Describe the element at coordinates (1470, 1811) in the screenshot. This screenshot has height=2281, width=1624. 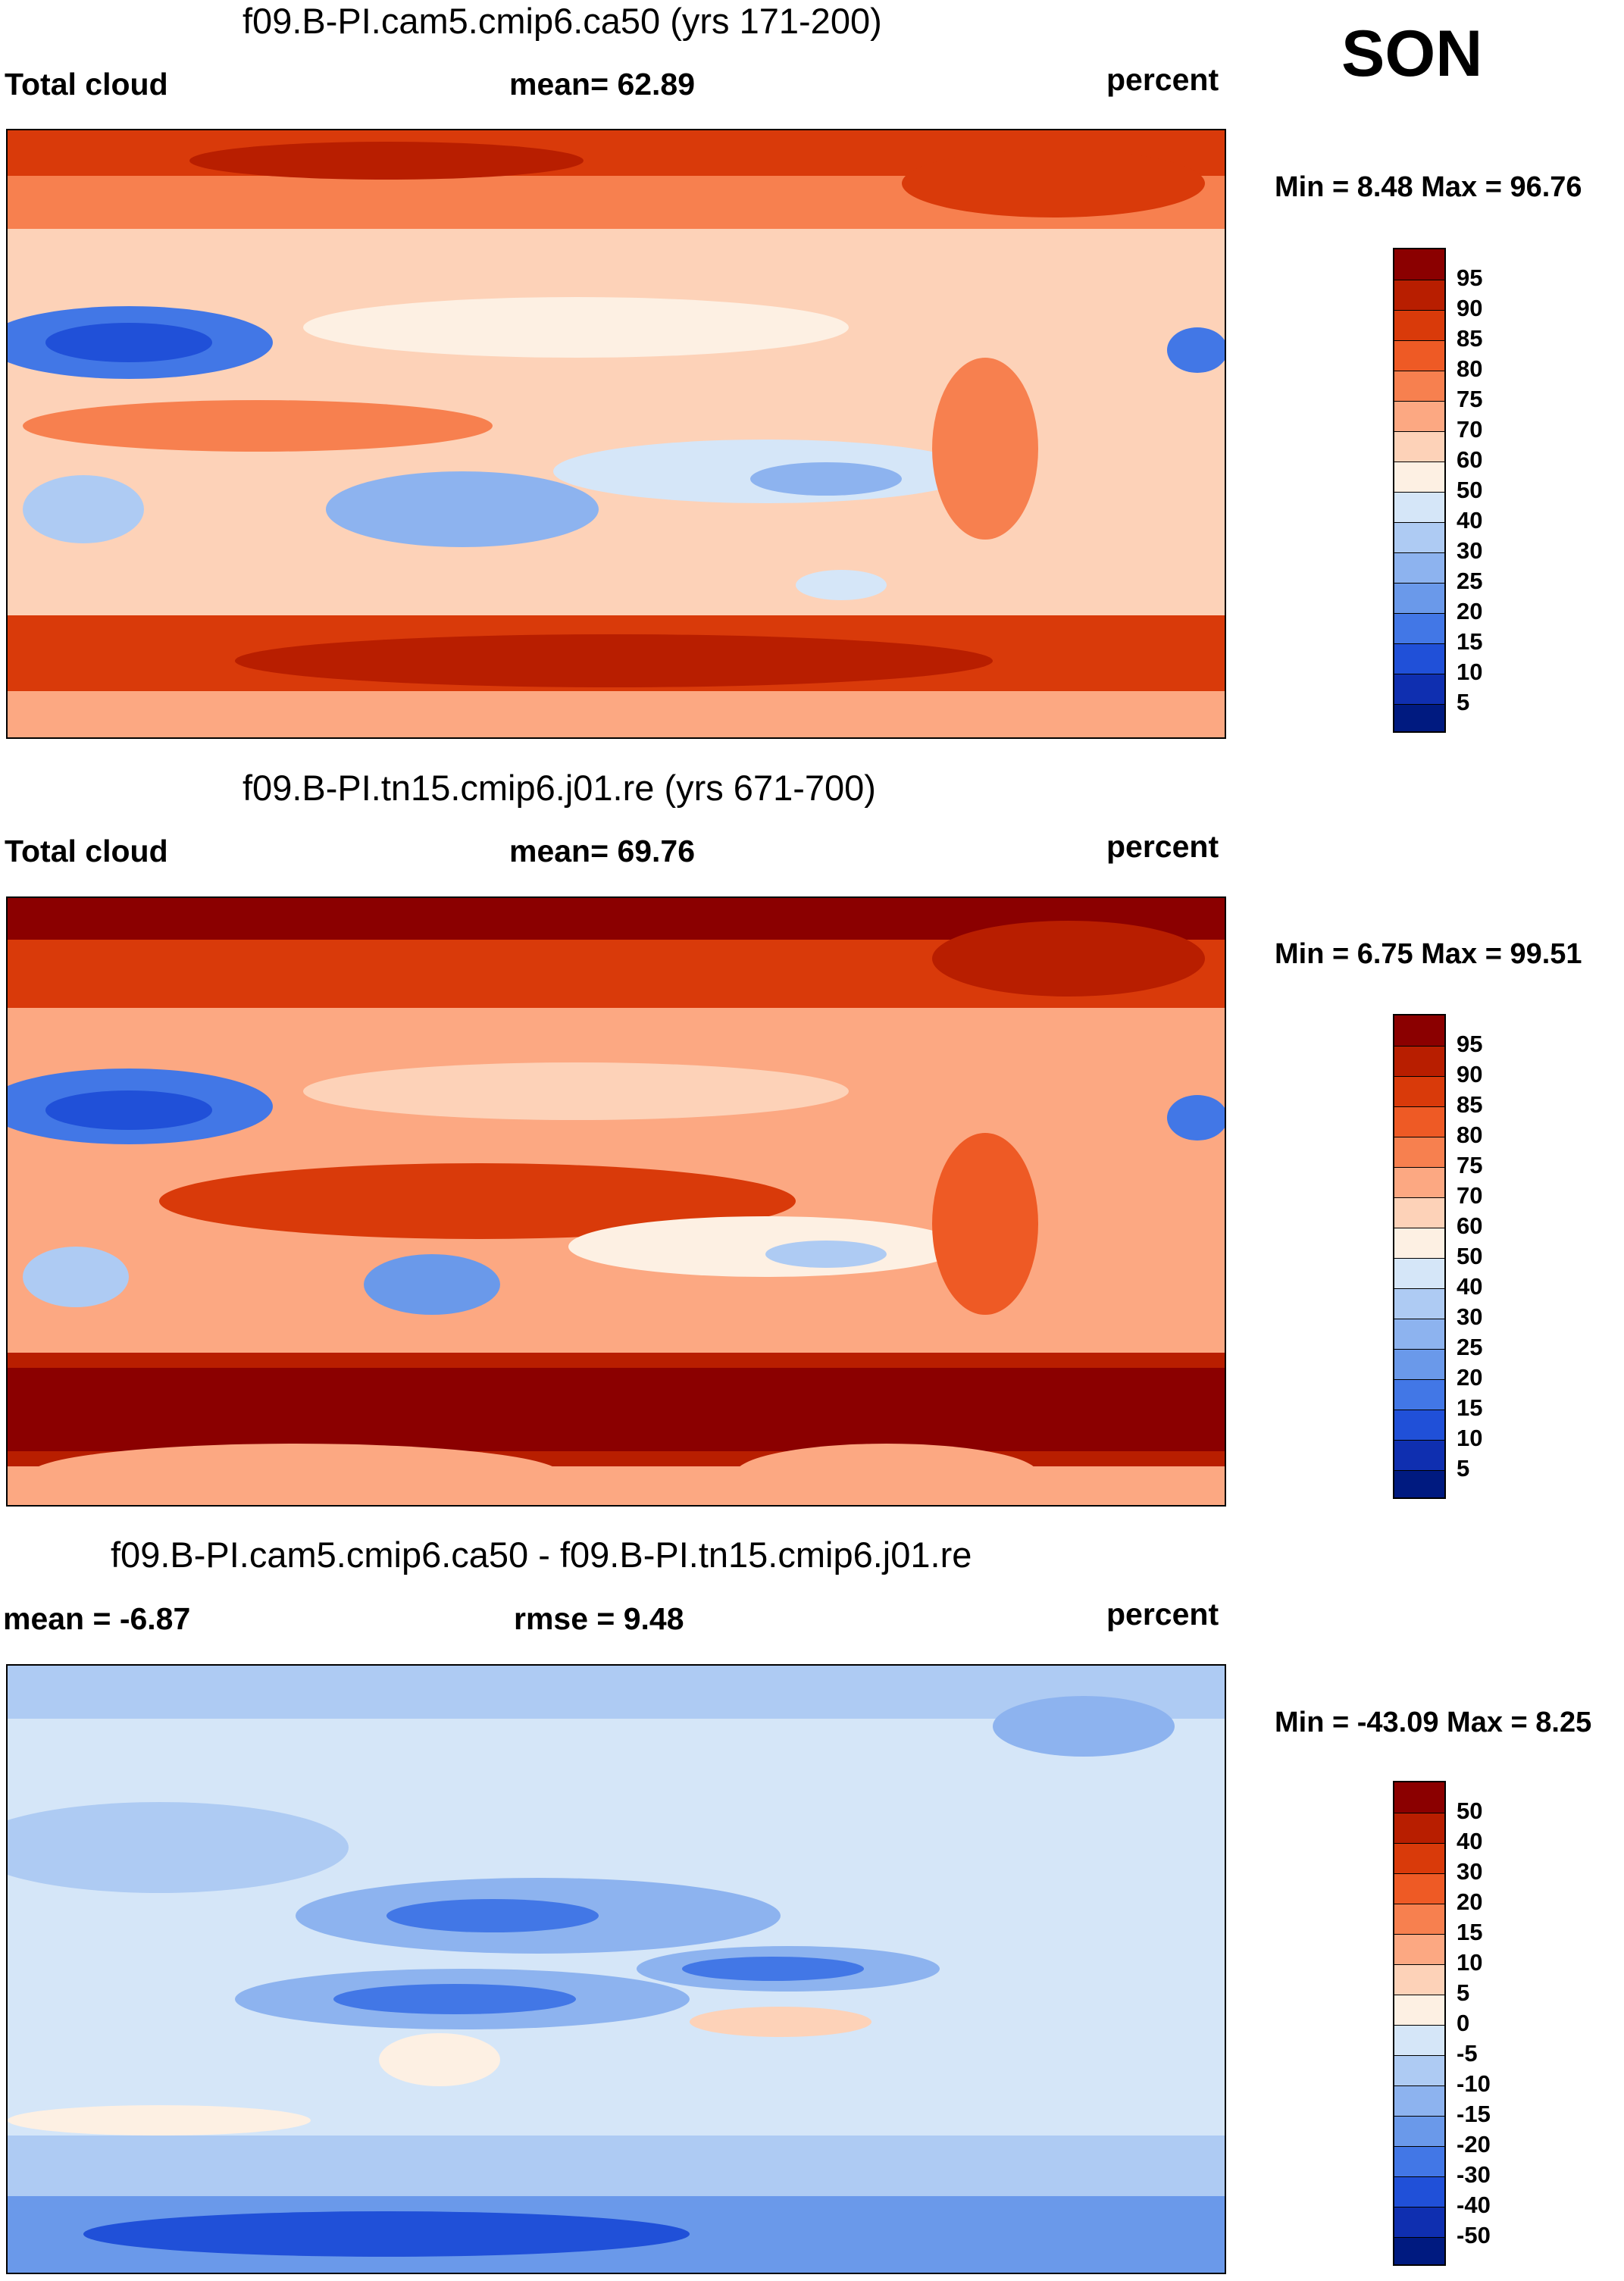
I see `cb3-tick: 50` at that location.